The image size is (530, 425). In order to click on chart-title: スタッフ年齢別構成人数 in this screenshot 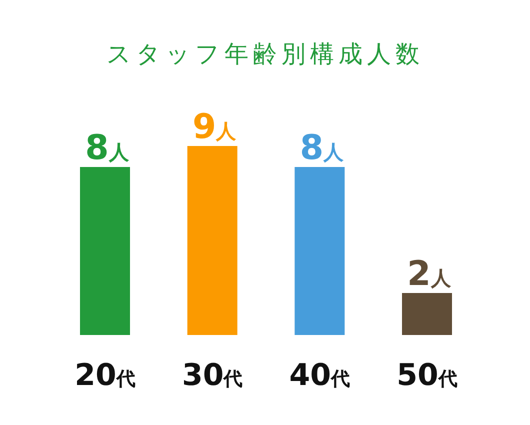, I will do `click(265, 54)`.